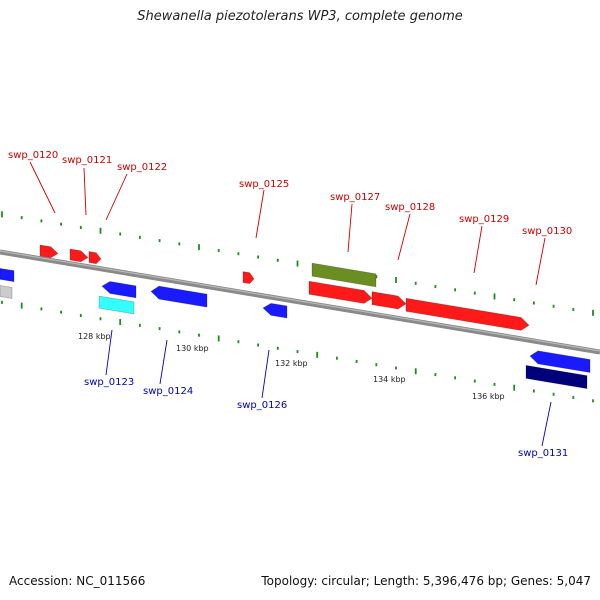 The height and width of the screenshot is (600, 600). I want to click on gene-label-swp-0120: swp_0120, so click(33, 155).